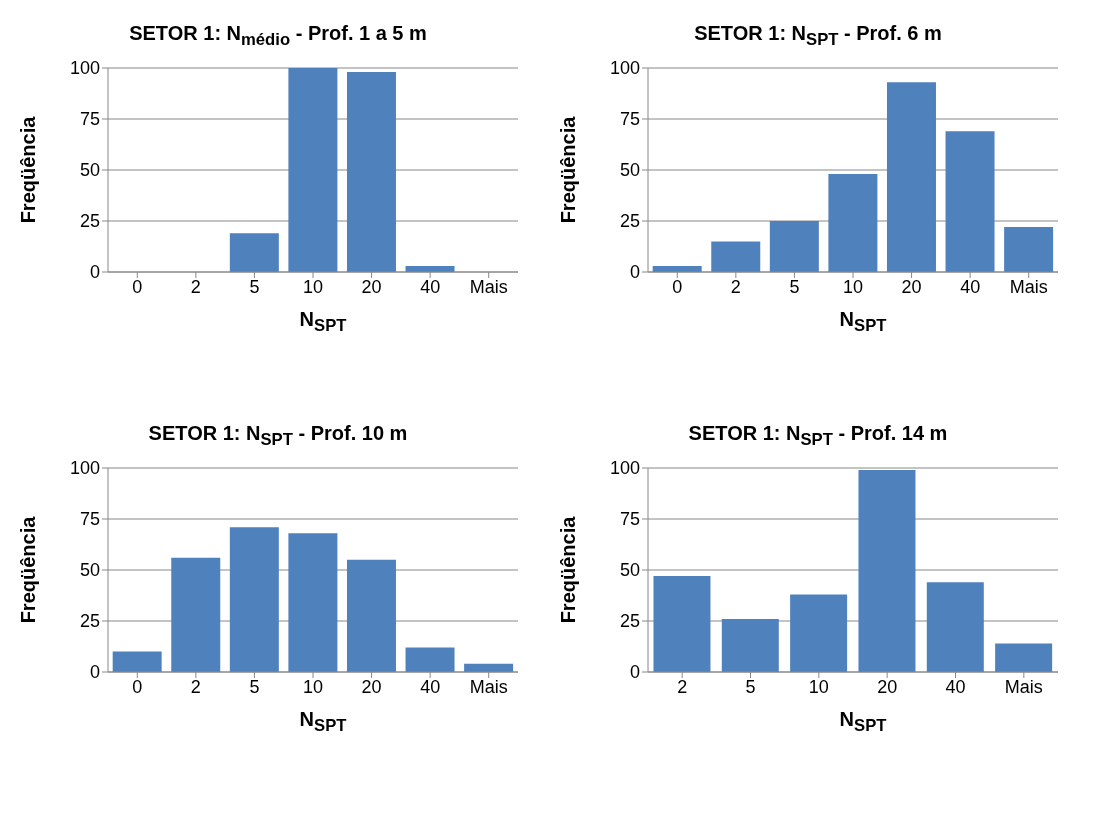 The image size is (1104, 836). I want to click on chart-title: SETOR 1: N$_{médio}$ - Prof. 1 a 5 m, so click(278, 36).